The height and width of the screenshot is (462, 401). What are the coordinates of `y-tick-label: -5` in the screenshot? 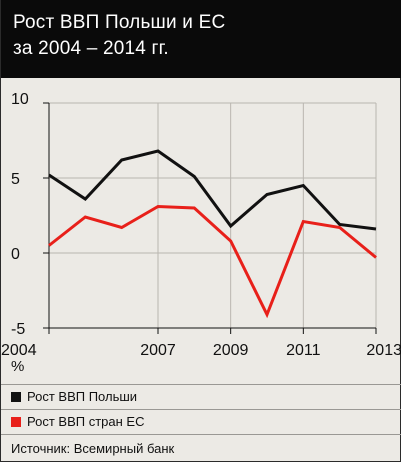 It's located at (18, 329).